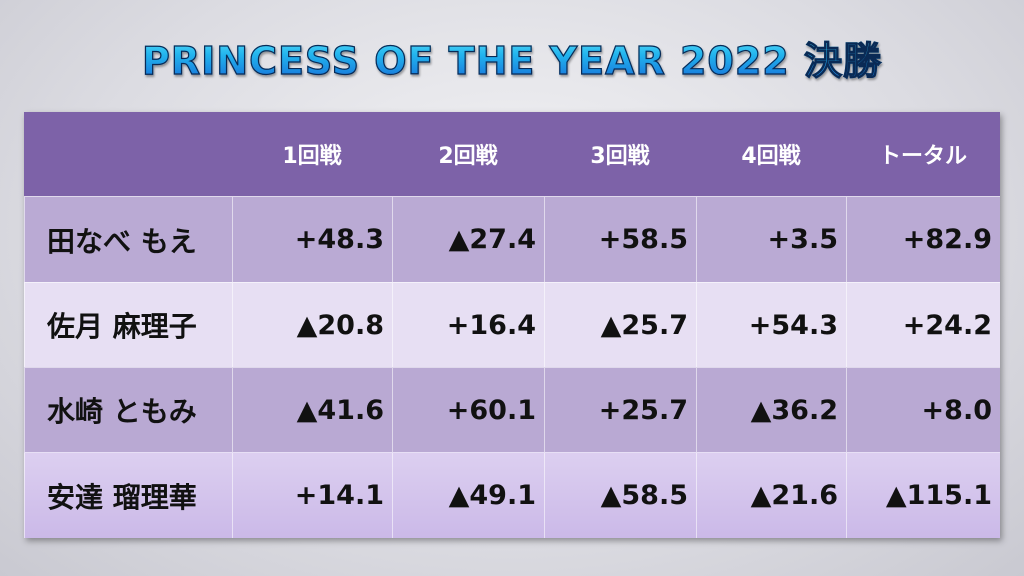 The image size is (1024, 576). Describe the element at coordinates (128, 495) in the screenshot. I see `player-name: 安達 瑠理華` at that location.